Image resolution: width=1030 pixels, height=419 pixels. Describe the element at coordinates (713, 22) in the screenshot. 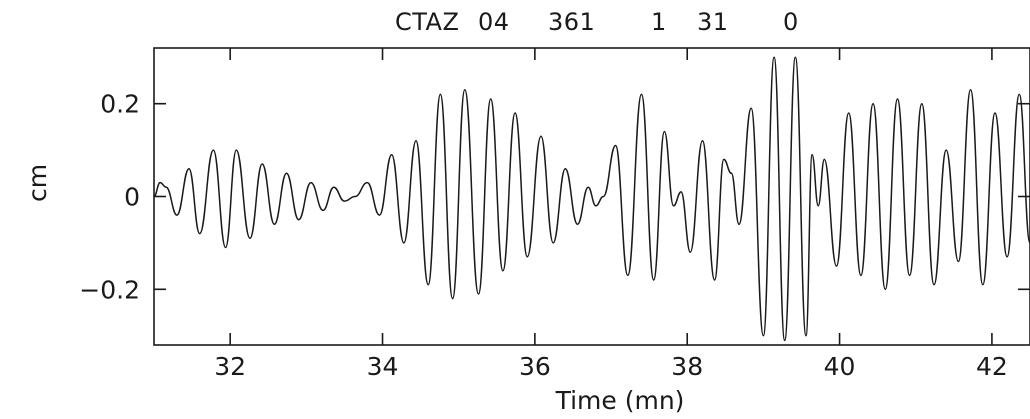

I see `title-minute: 31` at that location.